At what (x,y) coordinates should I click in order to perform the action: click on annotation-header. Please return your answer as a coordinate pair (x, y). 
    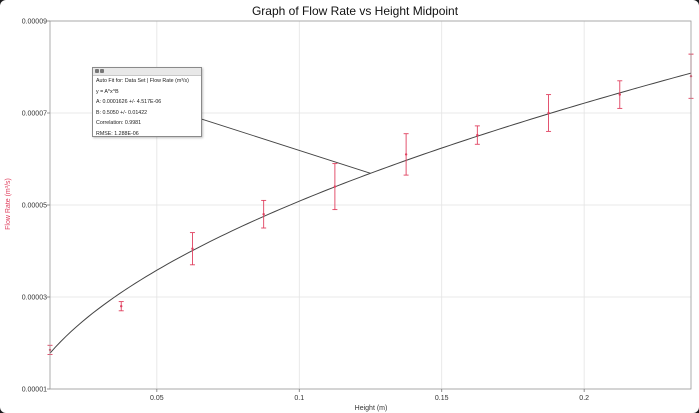
    Looking at the image, I should click on (147, 72).